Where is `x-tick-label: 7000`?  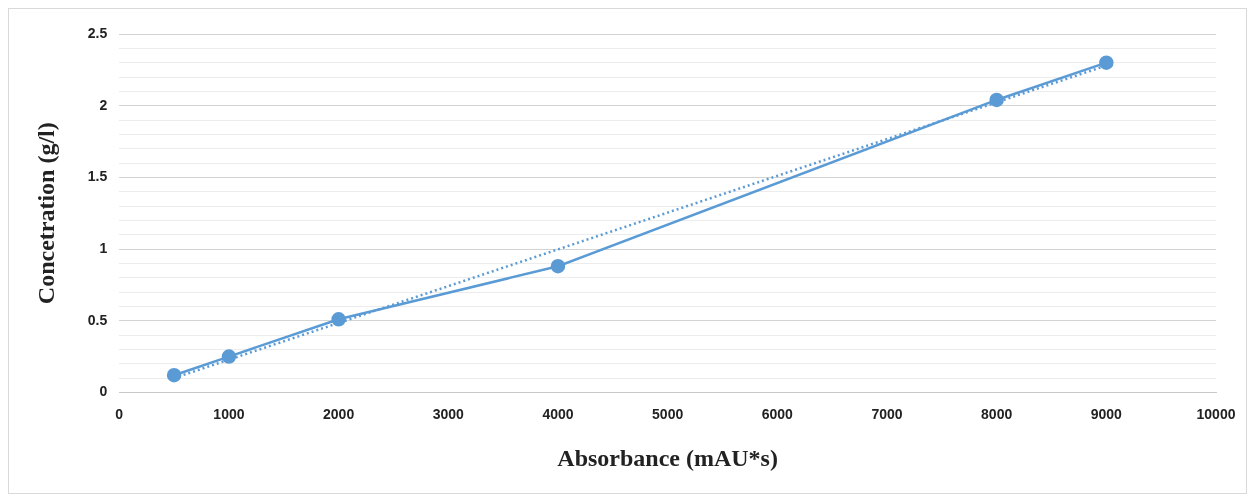
x-tick-label: 7000 is located at coordinates (887, 413).